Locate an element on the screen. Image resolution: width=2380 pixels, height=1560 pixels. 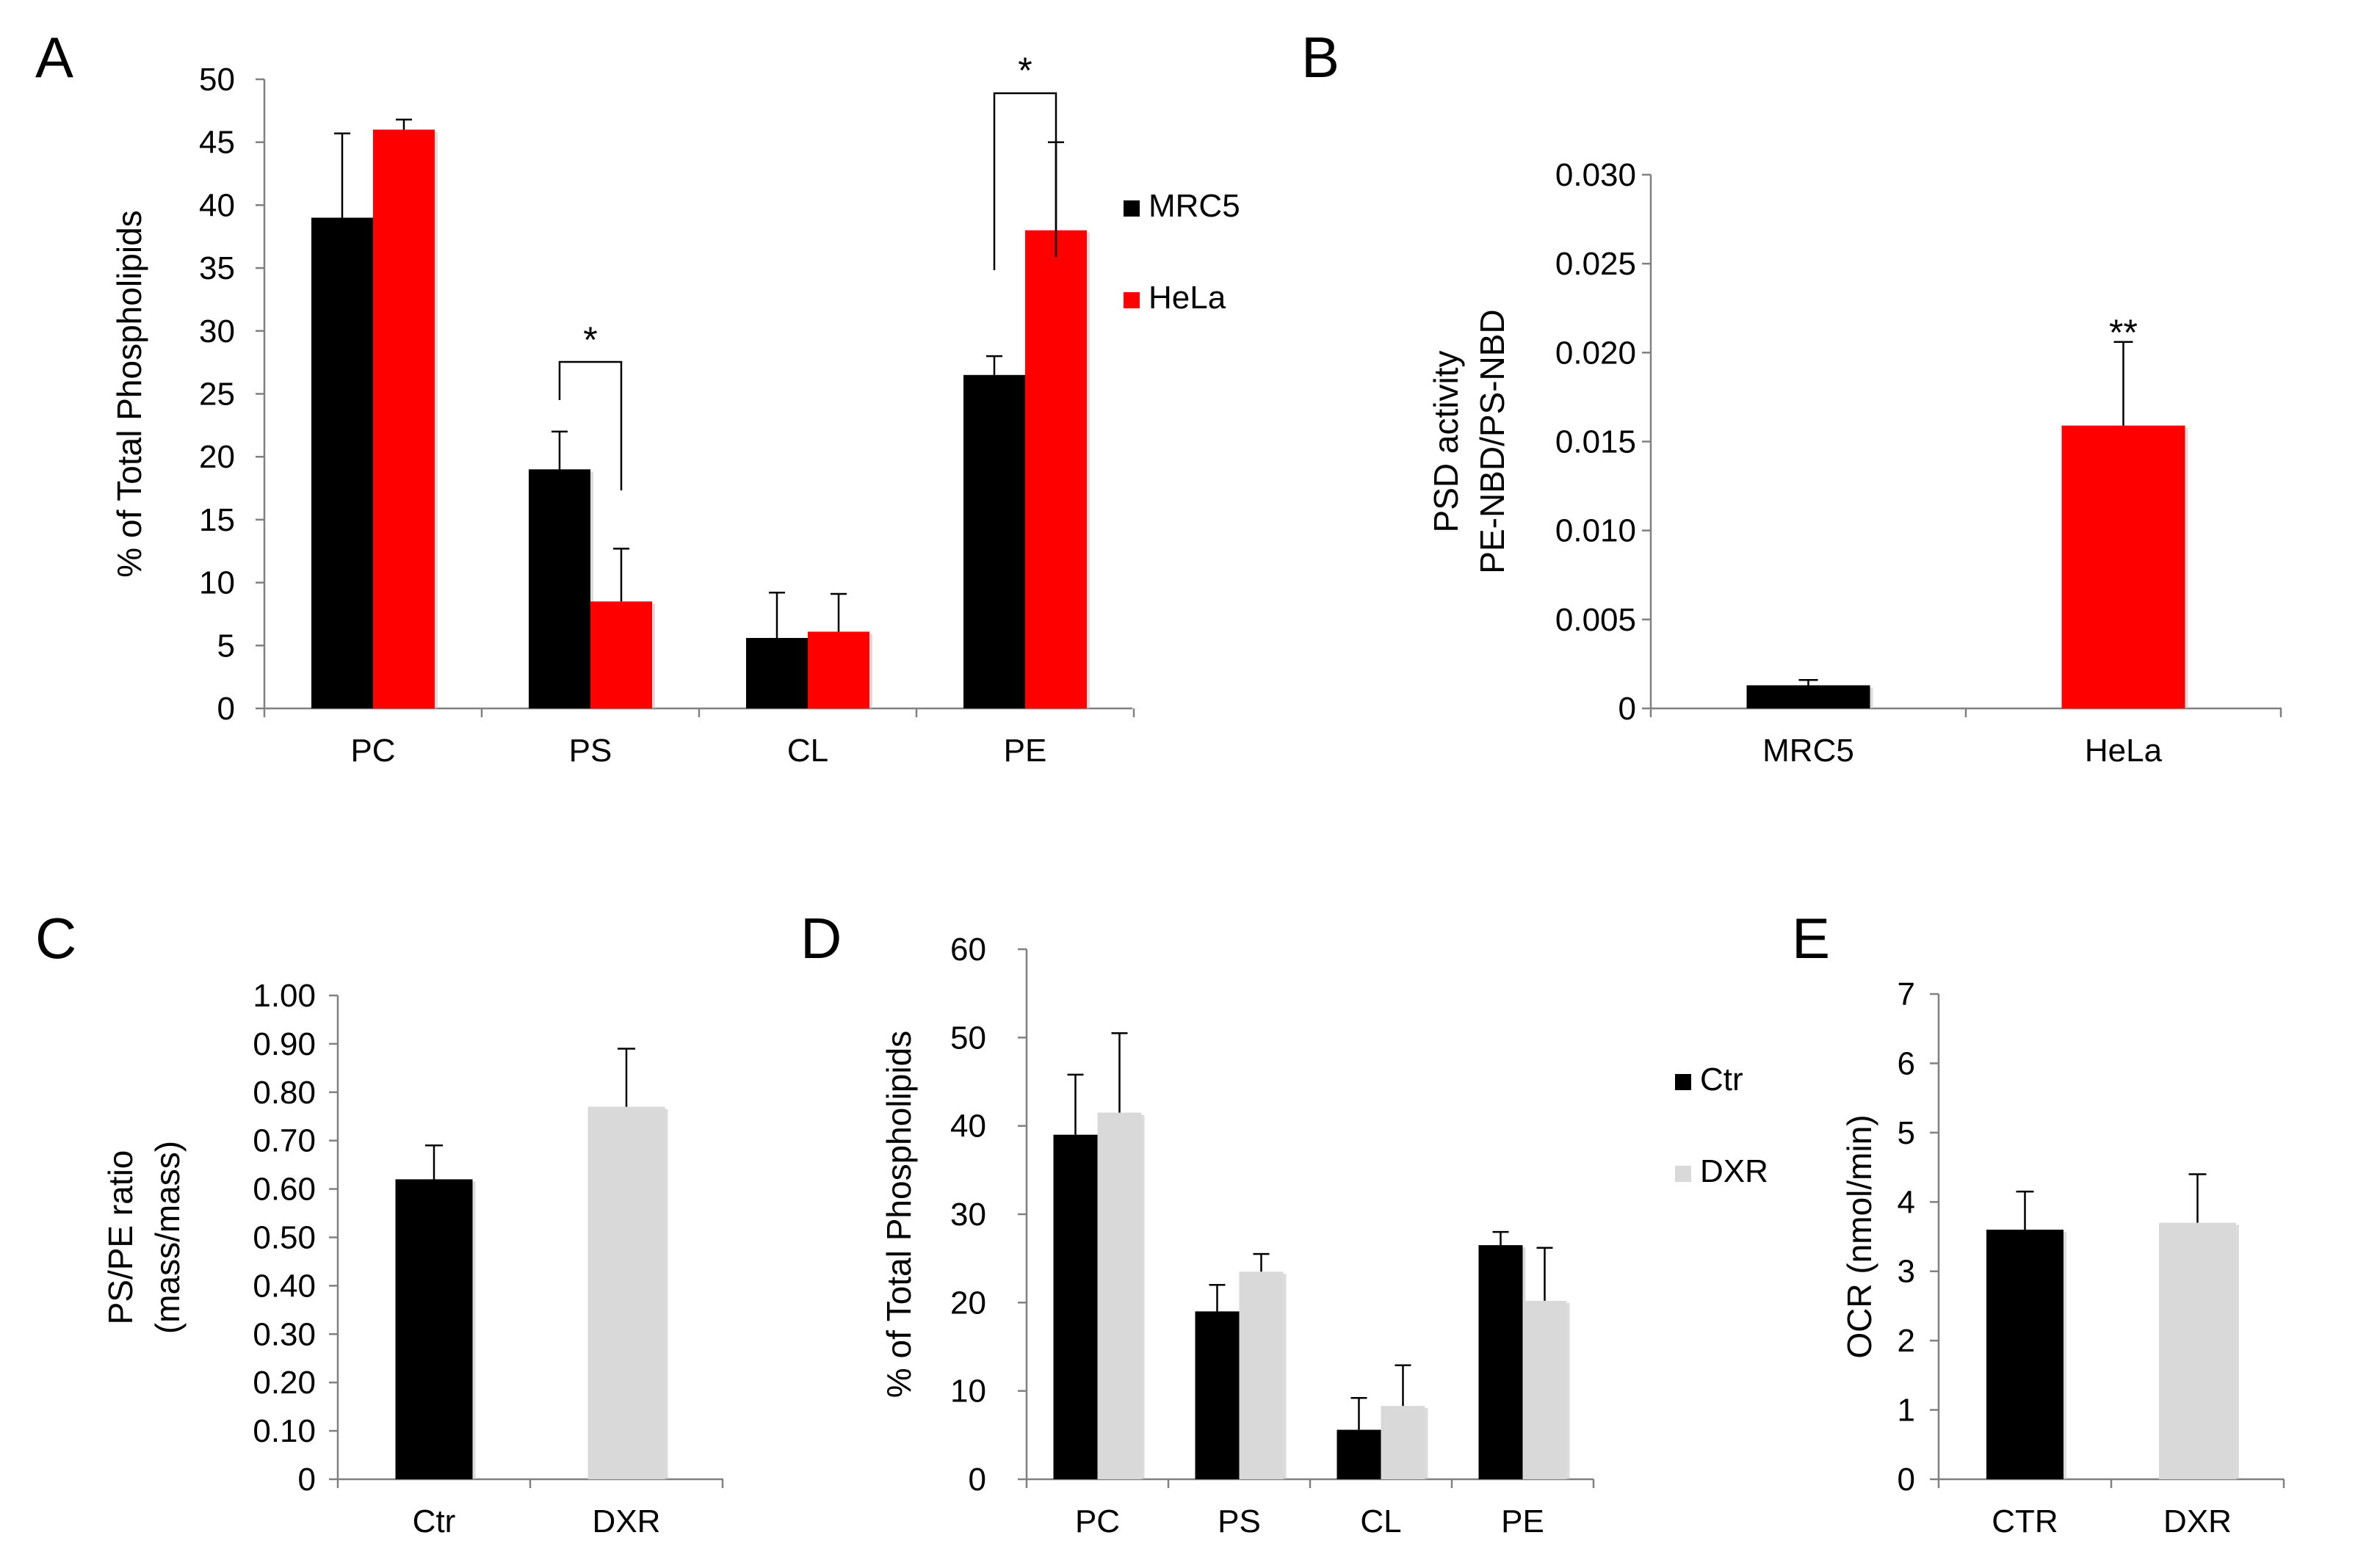
panel-d-bar-ps-ctr is located at coordinates (1217, 1395).